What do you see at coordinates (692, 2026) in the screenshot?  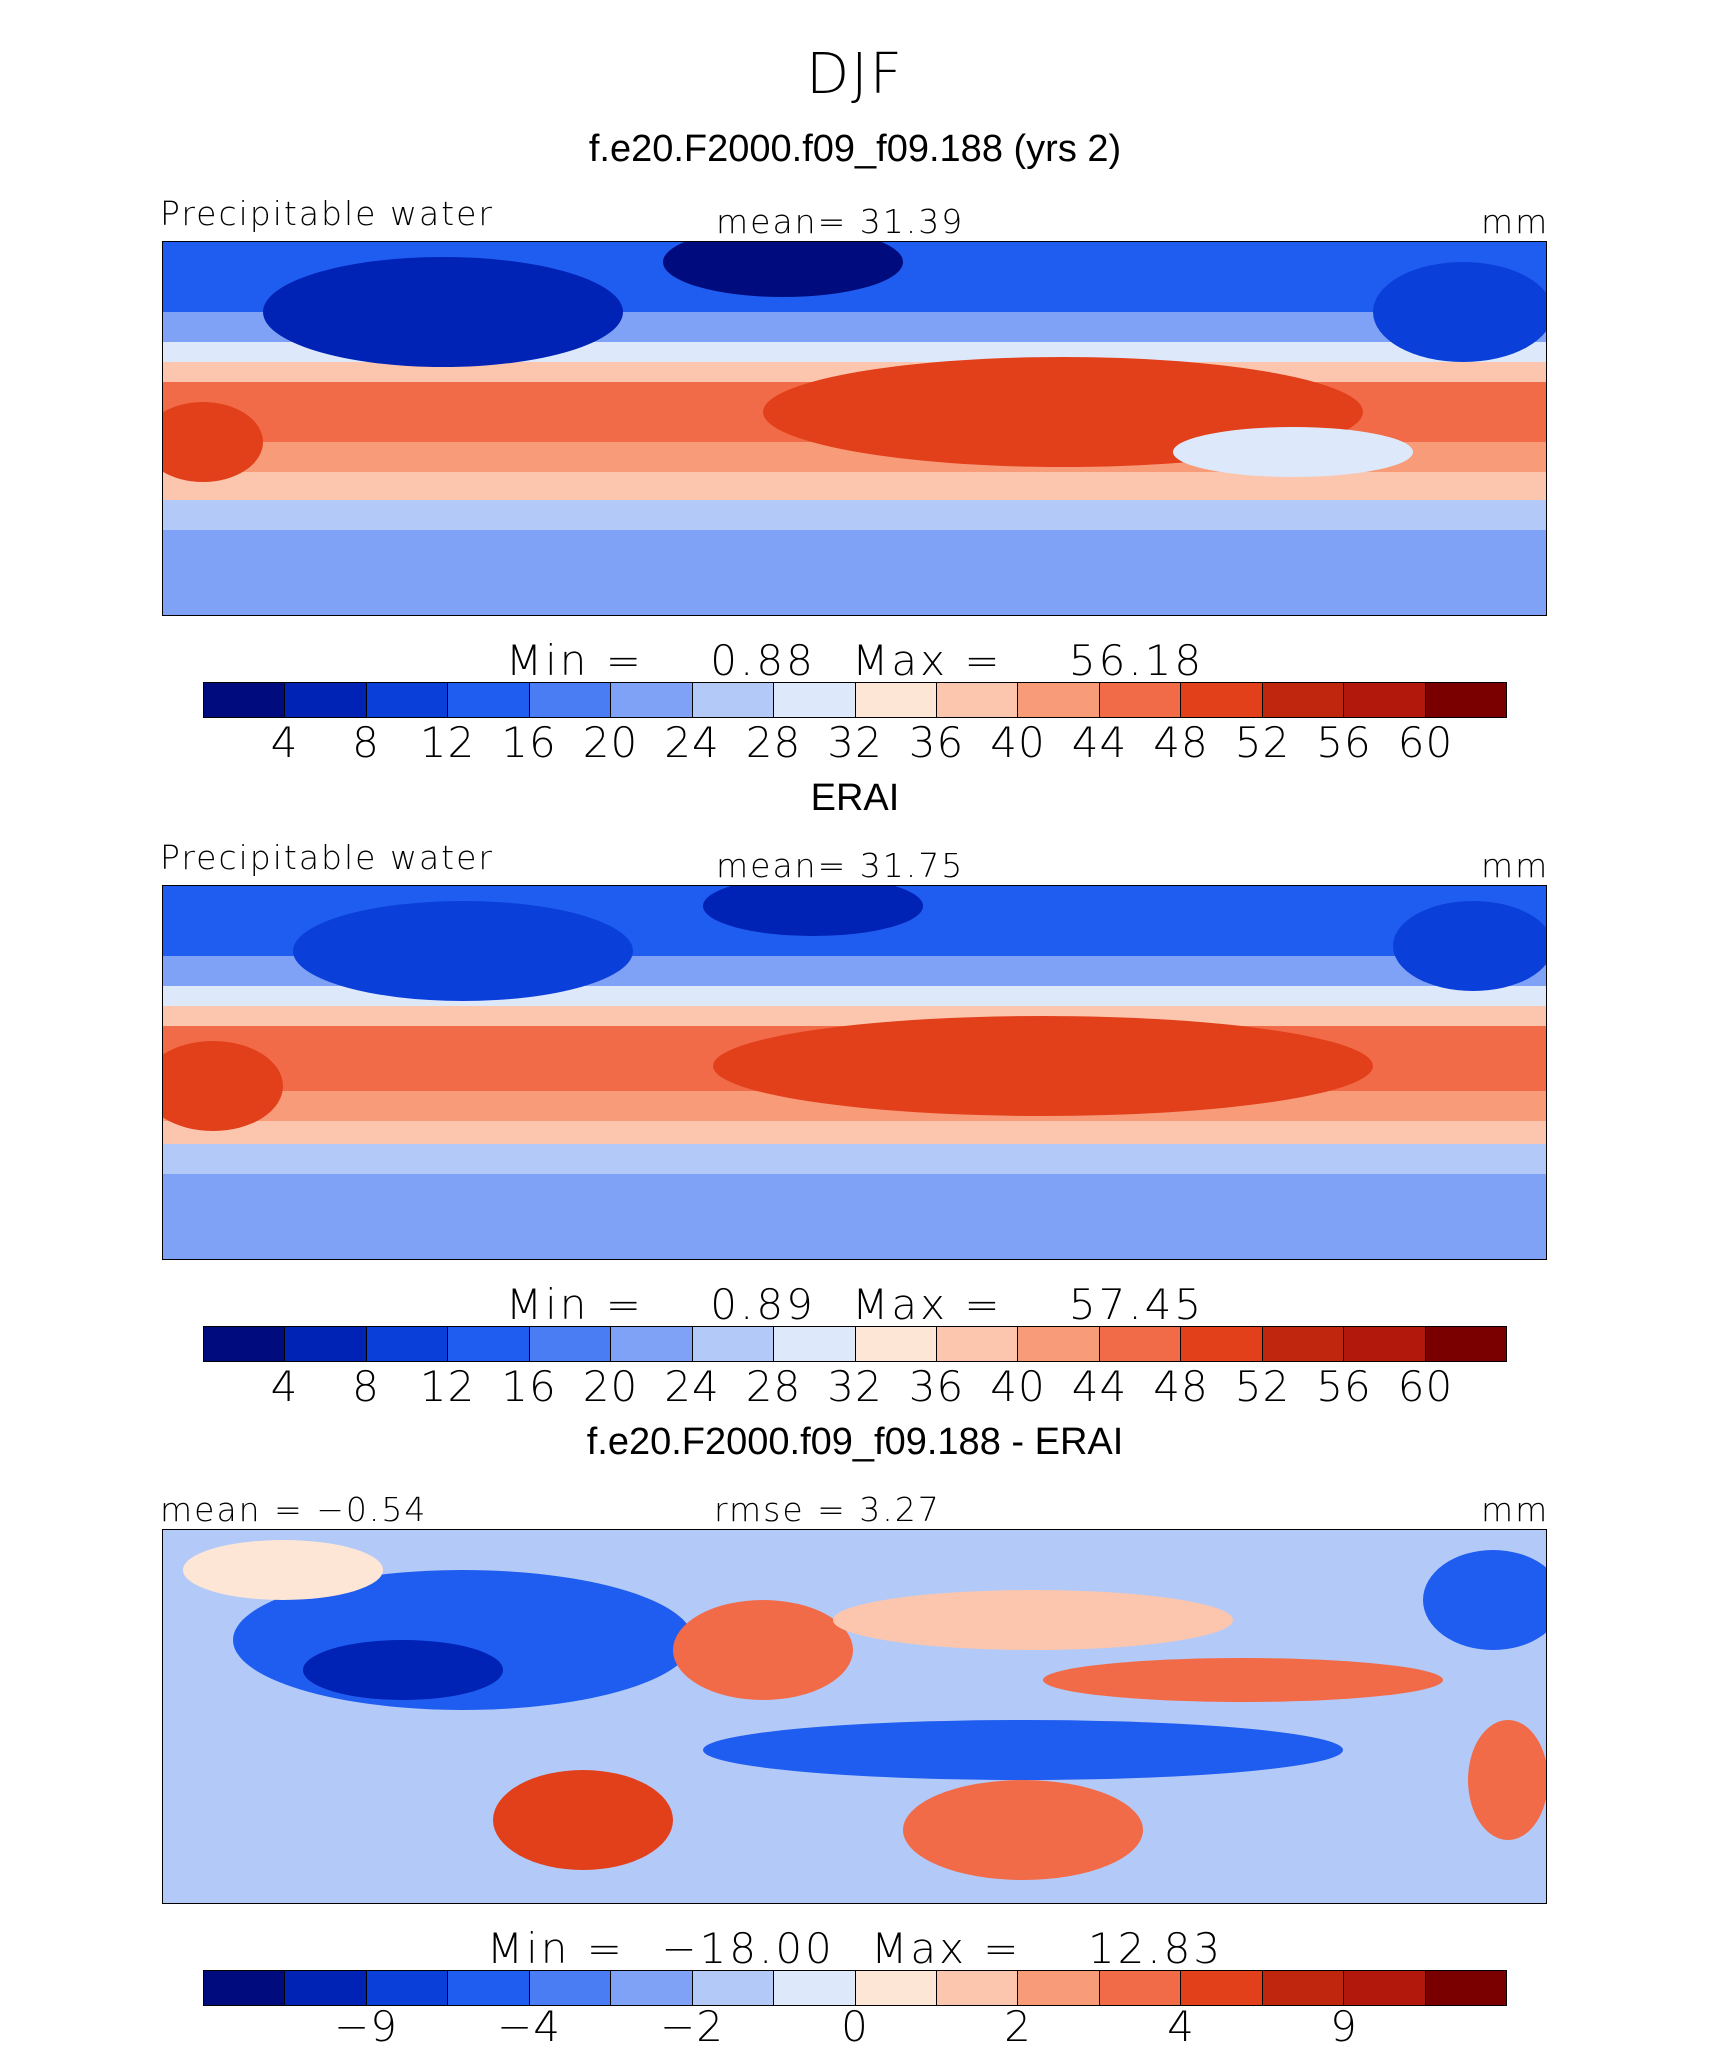 I see `colorbar-tick-label: −2` at bounding box center [692, 2026].